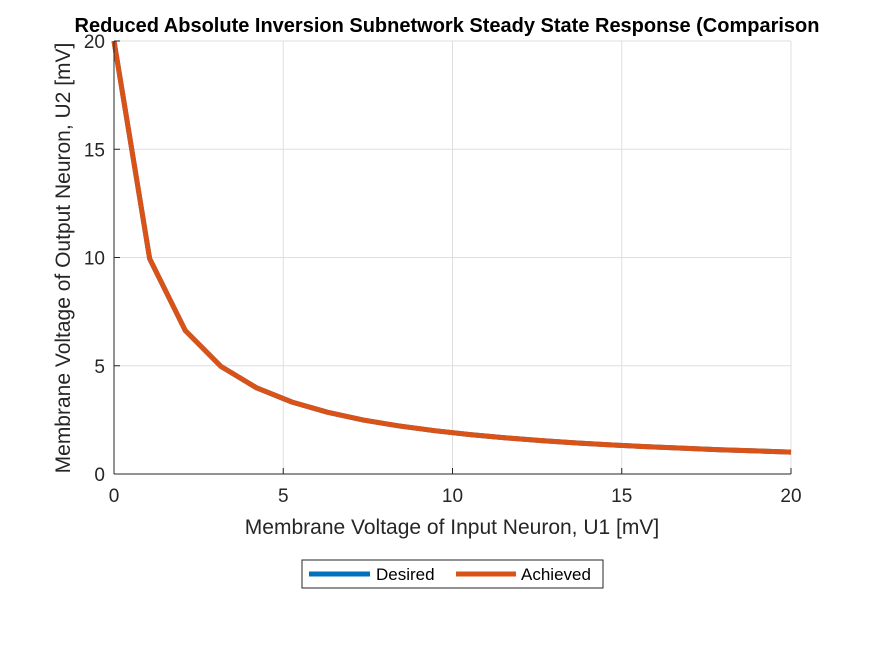 This screenshot has height=656, width=875. What do you see at coordinates (556, 574) in the screenshot?
I see `legend-label-achieved: Achieved` at bounding box center [556, 574].